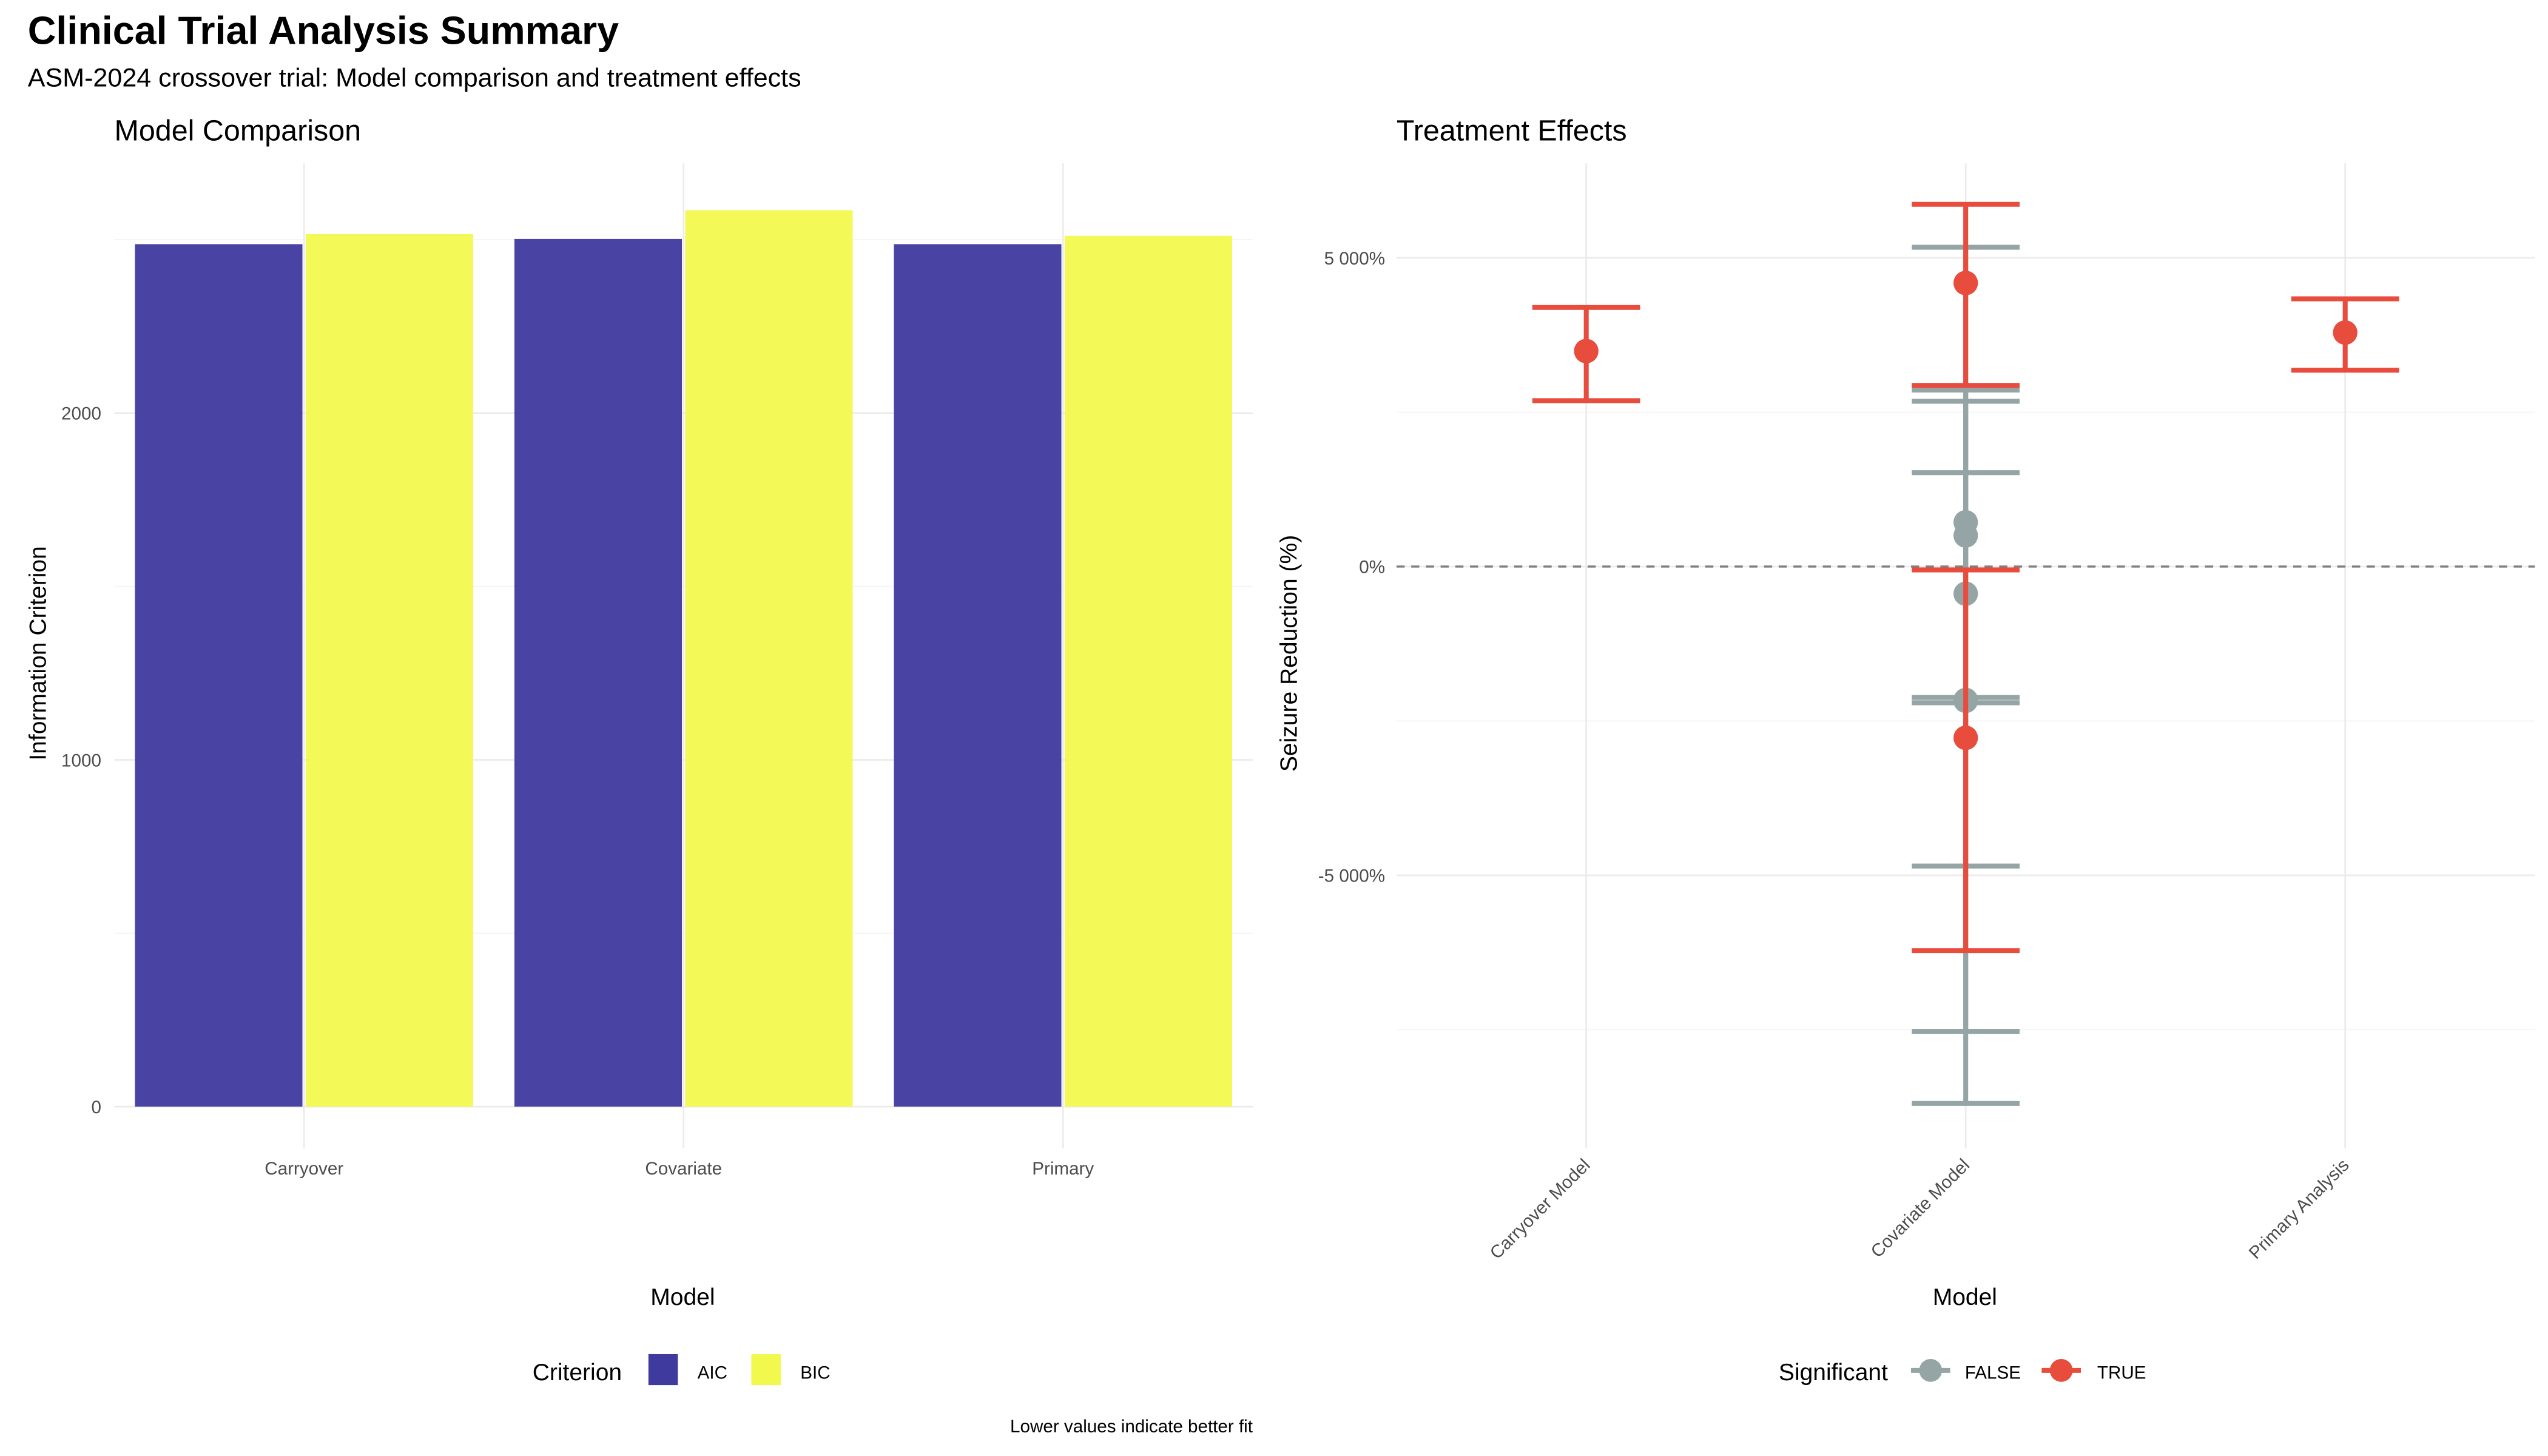  Describe the element at coordinates (712, 1373) in the screenshot. I see `legend-label: AIC` at that location.